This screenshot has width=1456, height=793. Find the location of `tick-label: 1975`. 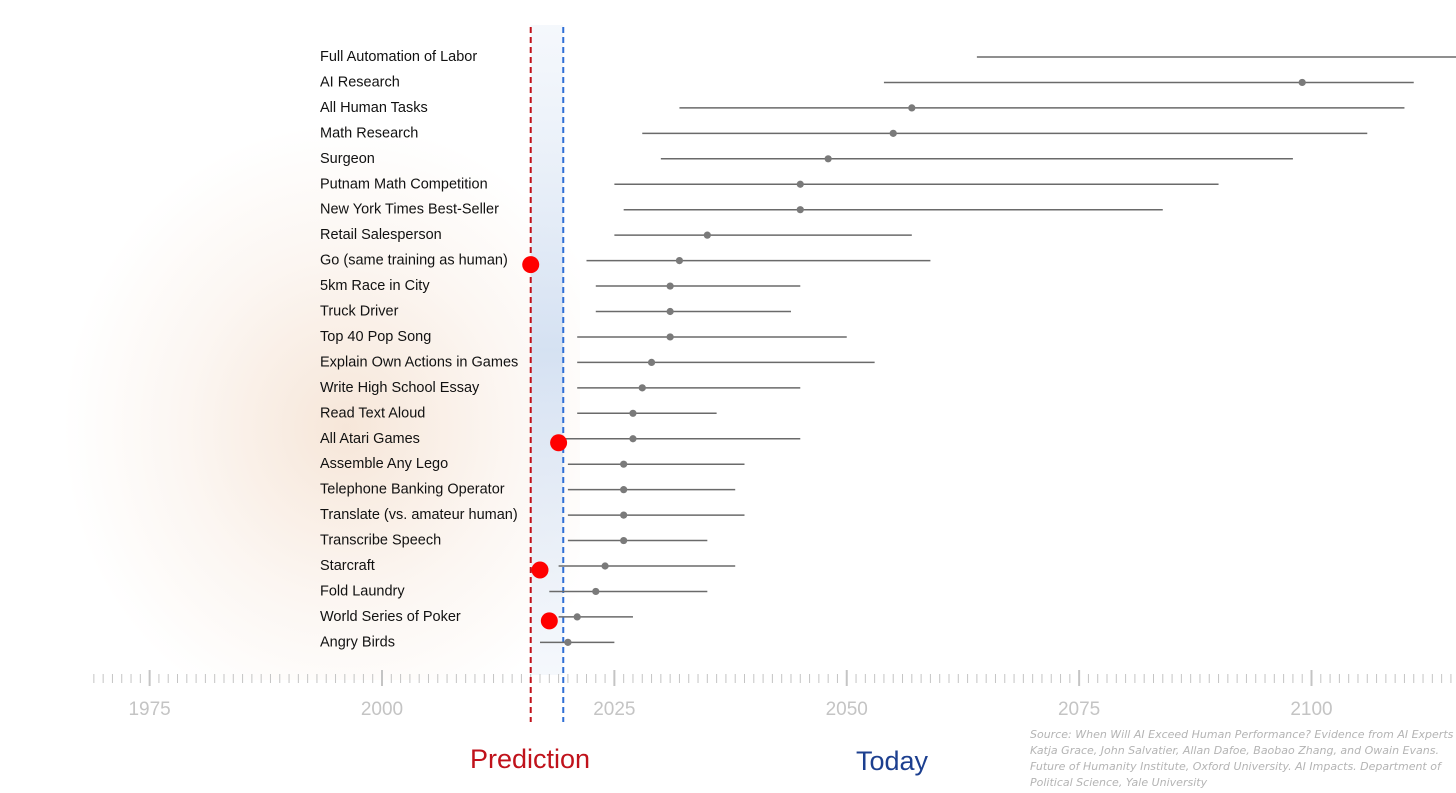

tick-label: 1975 is located at coordinates (149, 709).